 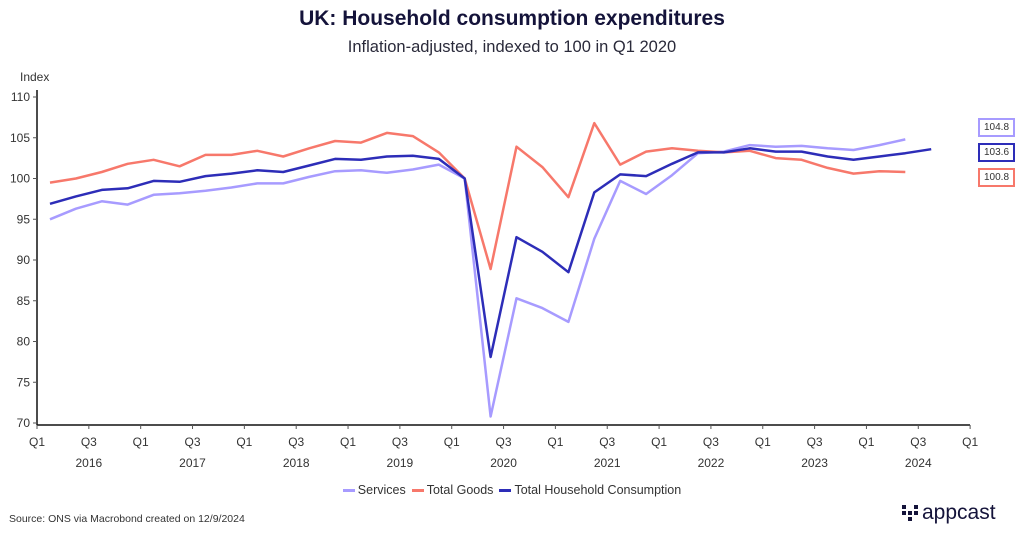 I want to click on y-tick-label: 110, so click(x=20, y=97).